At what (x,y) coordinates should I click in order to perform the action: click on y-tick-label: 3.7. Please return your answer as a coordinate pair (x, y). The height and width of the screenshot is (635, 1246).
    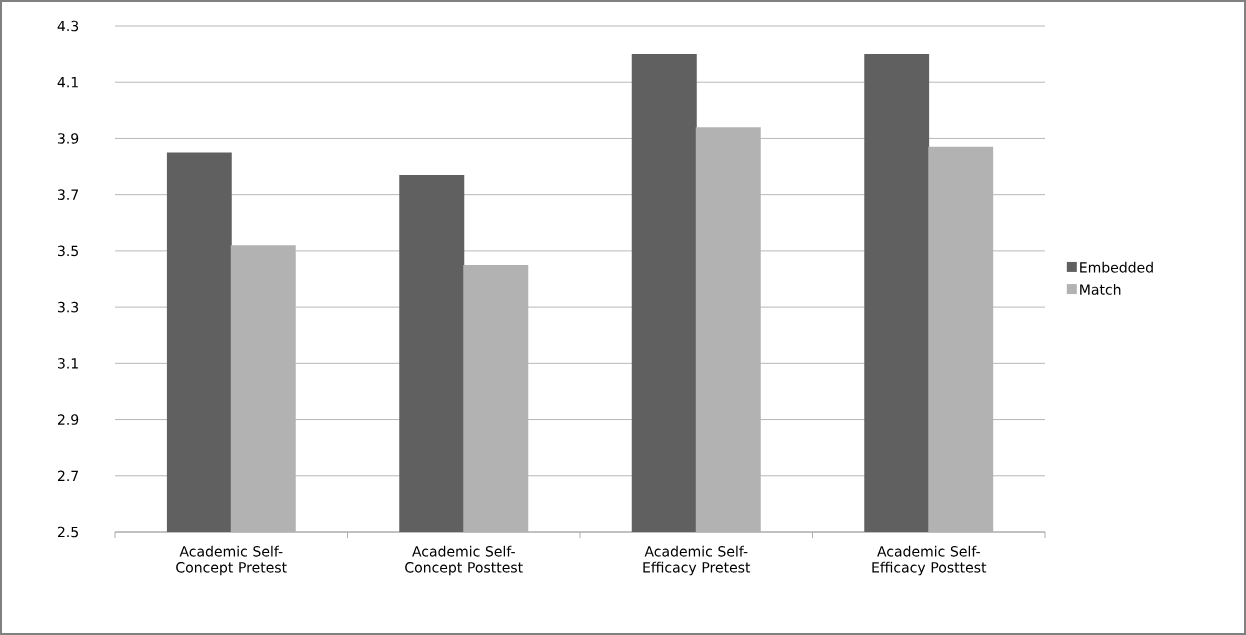
    Looking at the image, I should click on (68, 194).